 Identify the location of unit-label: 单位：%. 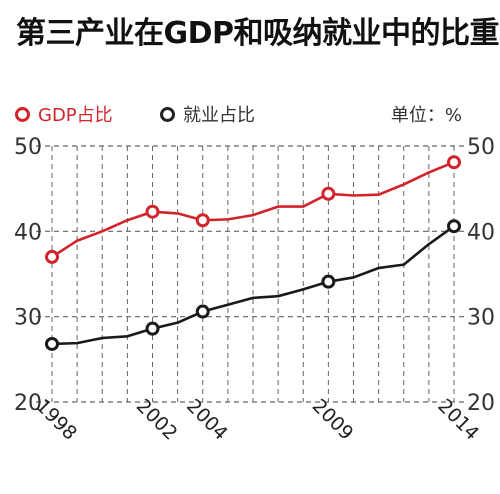
(426, 115).